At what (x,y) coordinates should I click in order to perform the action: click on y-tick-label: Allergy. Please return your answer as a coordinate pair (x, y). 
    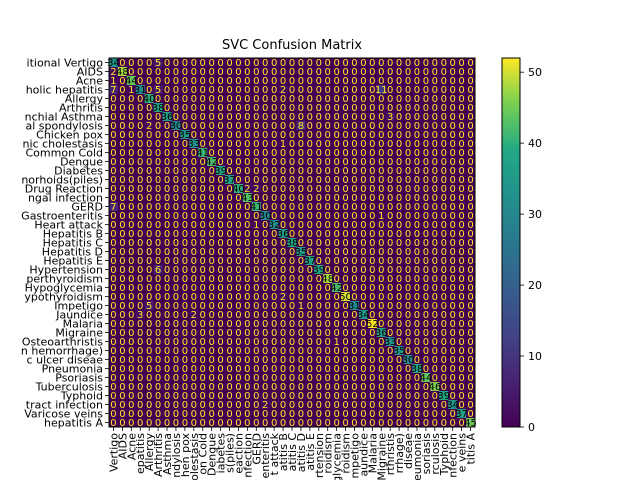
    Looking at the image, I should click on (84, 99).